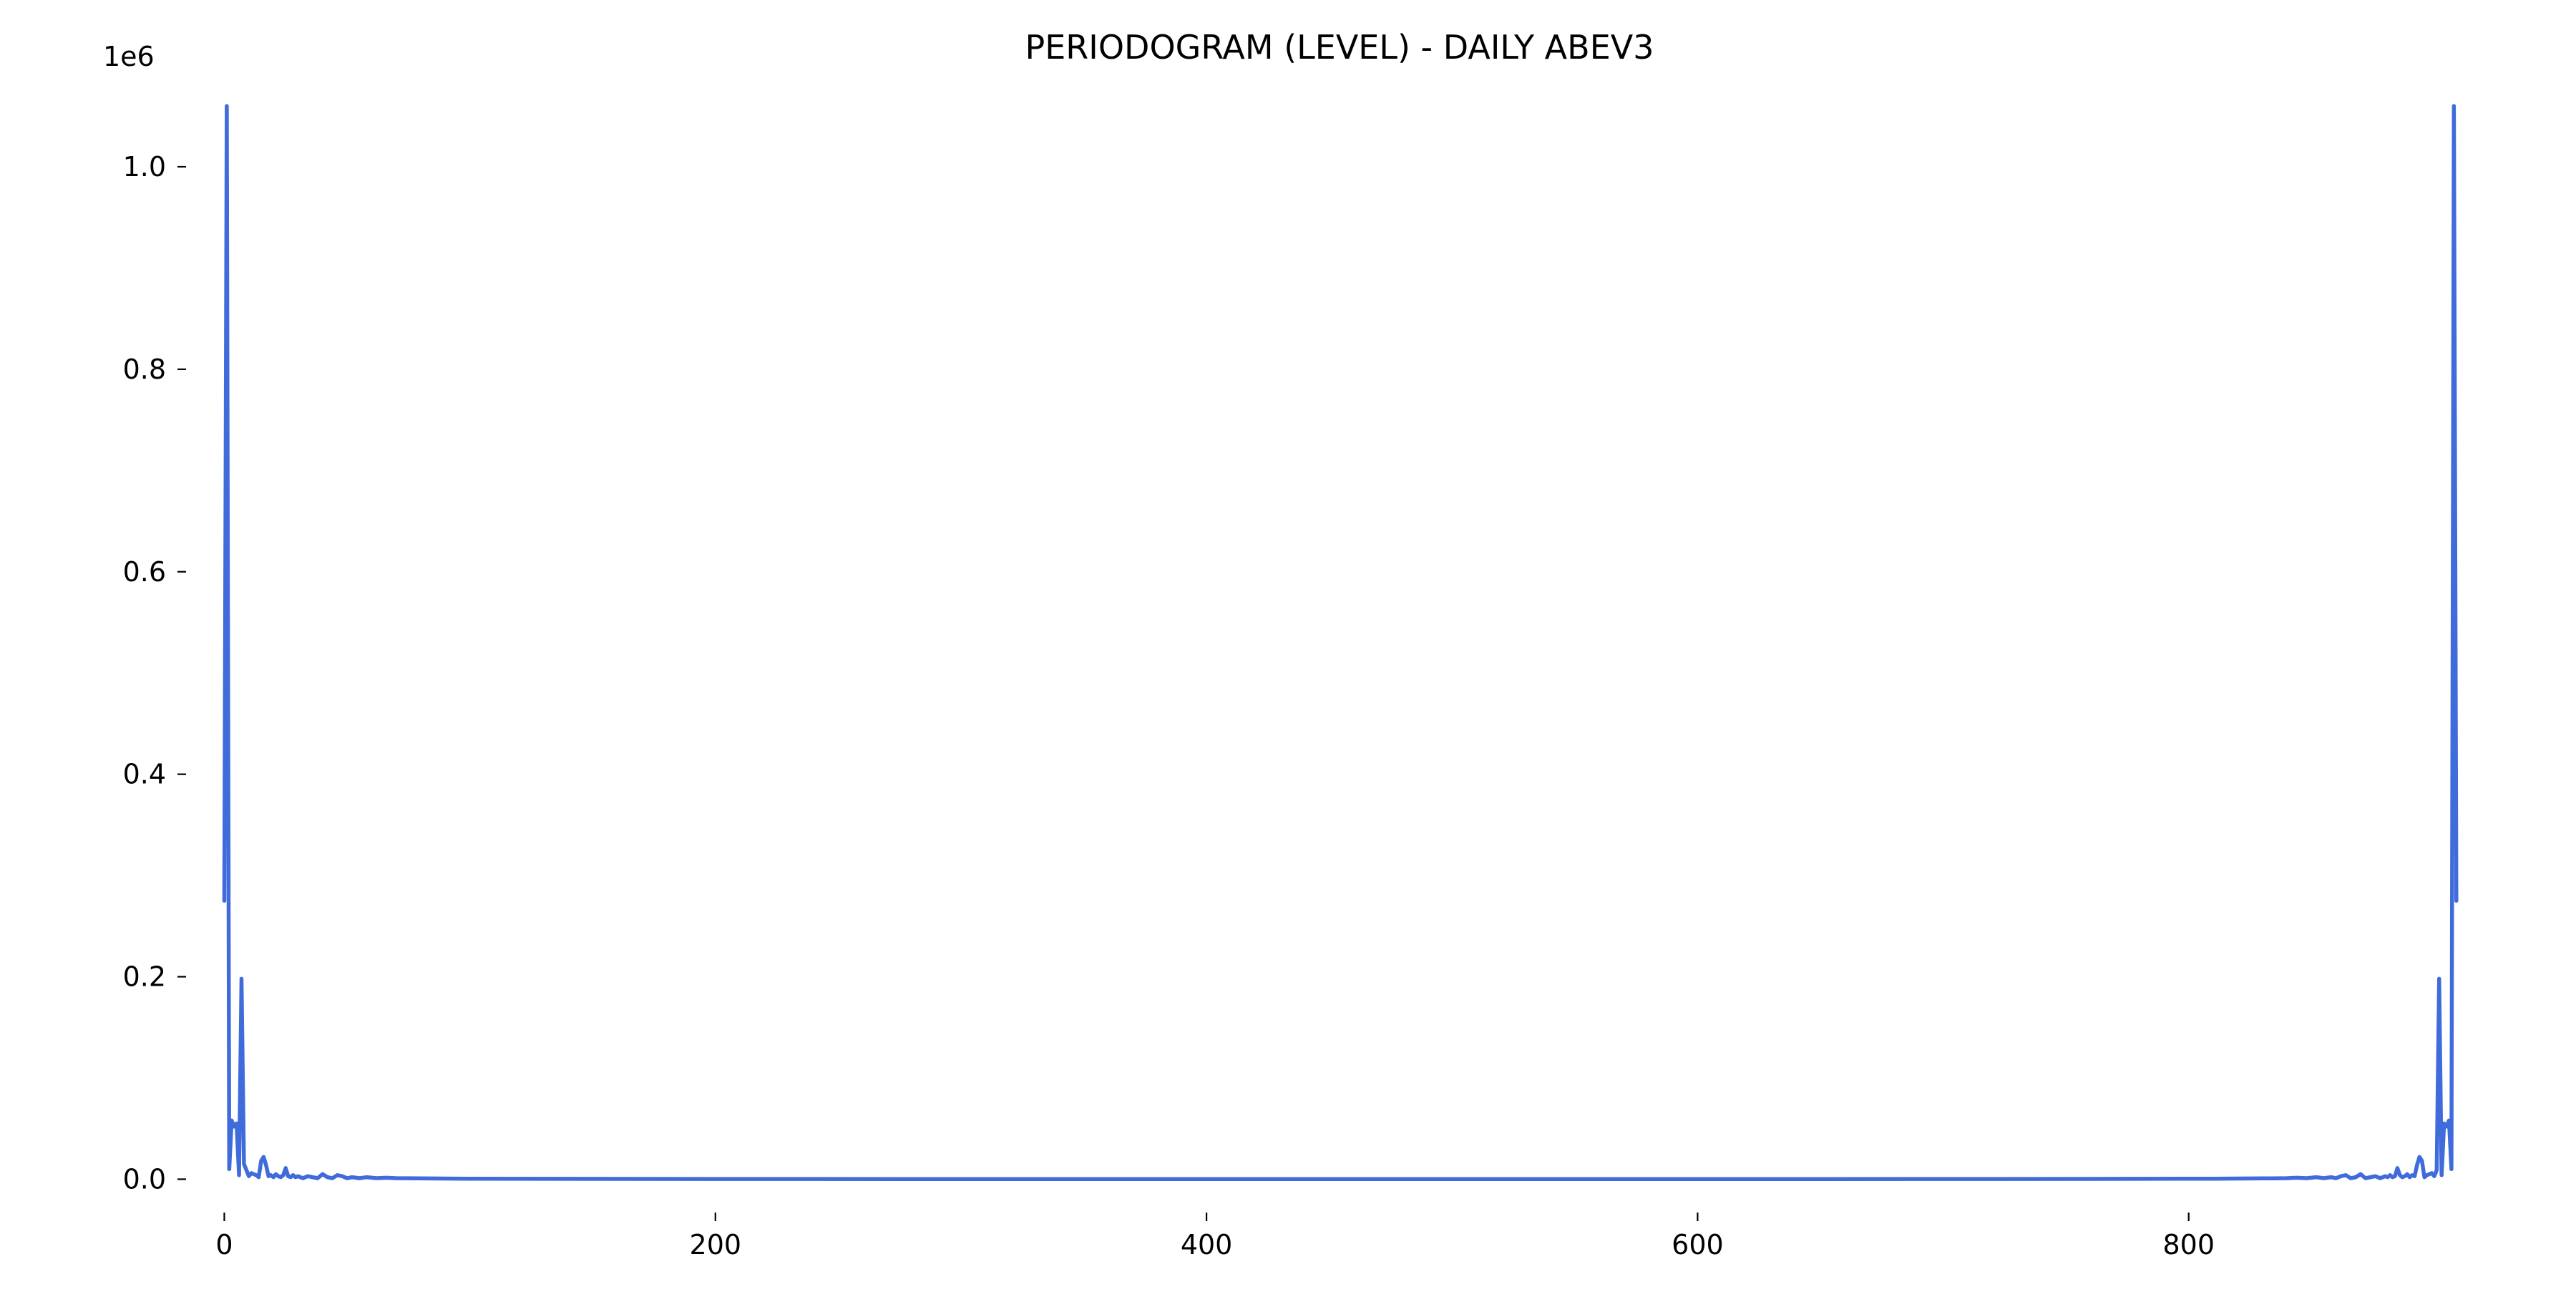 This screenshot has width=2576, height=1292. Describe the element at coordinates (716, 1245) in the screenshot. I see `x-tick-label: 200` at that location.